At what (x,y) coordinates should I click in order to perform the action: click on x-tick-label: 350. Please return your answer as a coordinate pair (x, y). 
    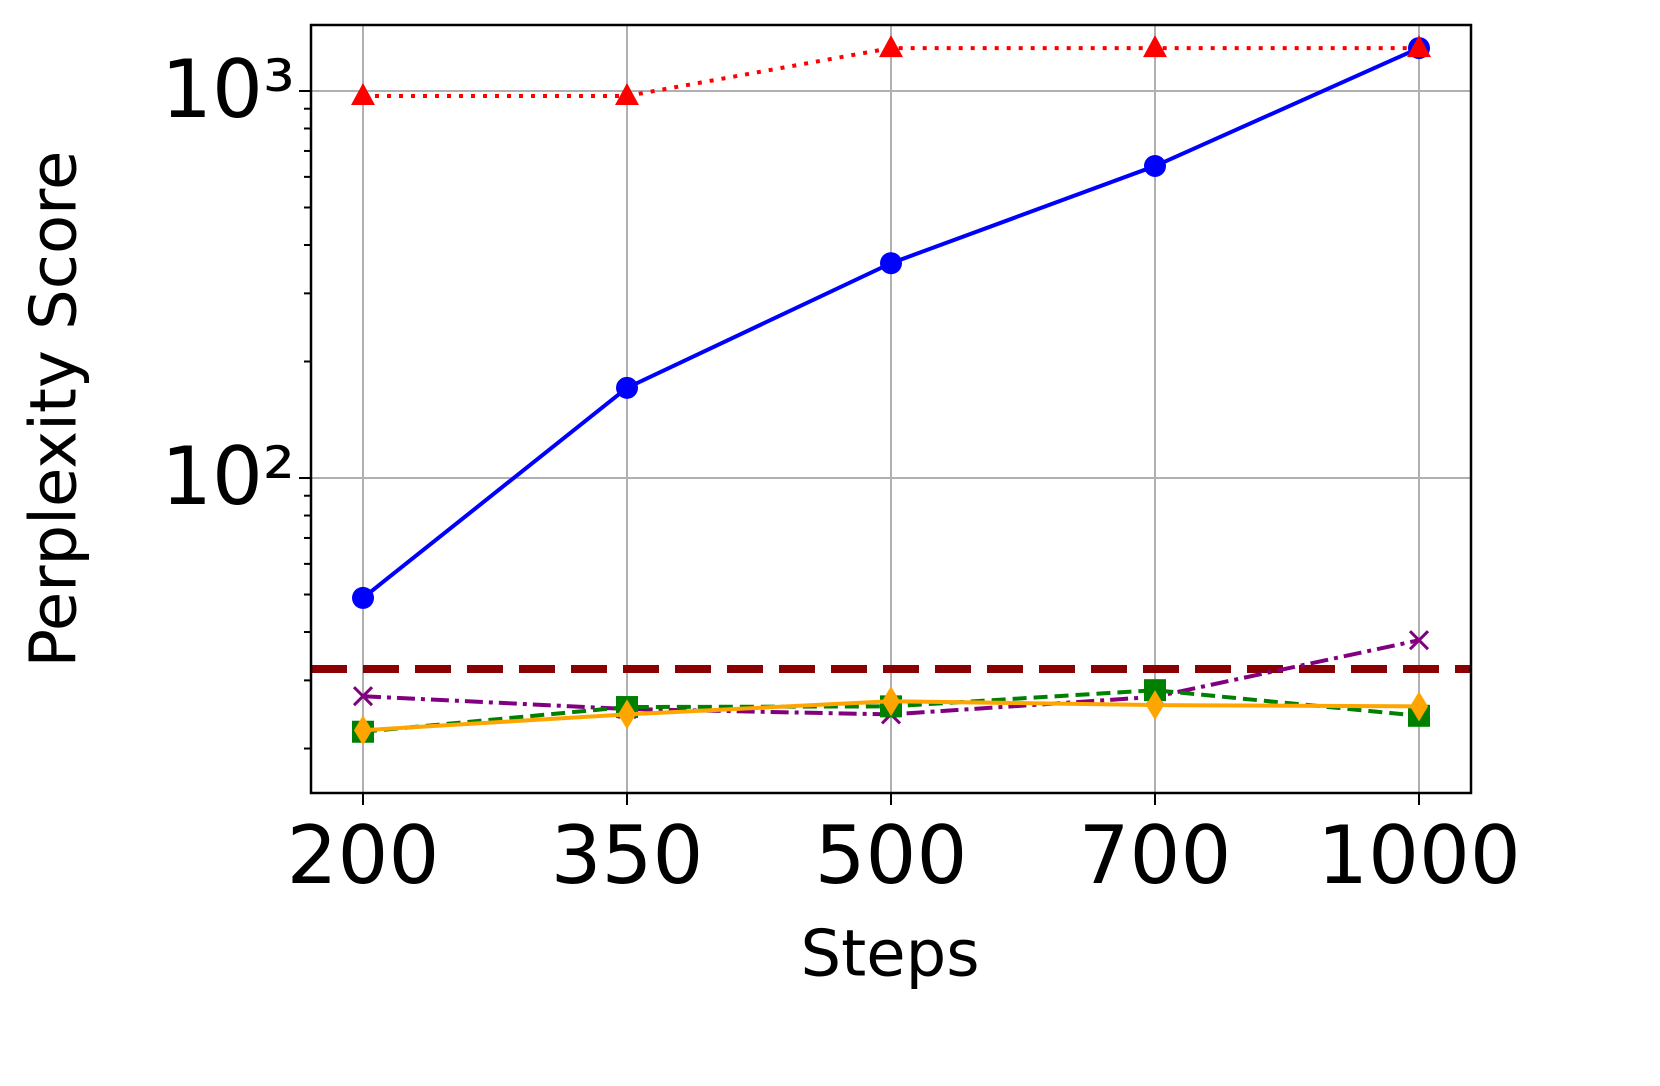
    Looking at the image, I should click on (627, 855).